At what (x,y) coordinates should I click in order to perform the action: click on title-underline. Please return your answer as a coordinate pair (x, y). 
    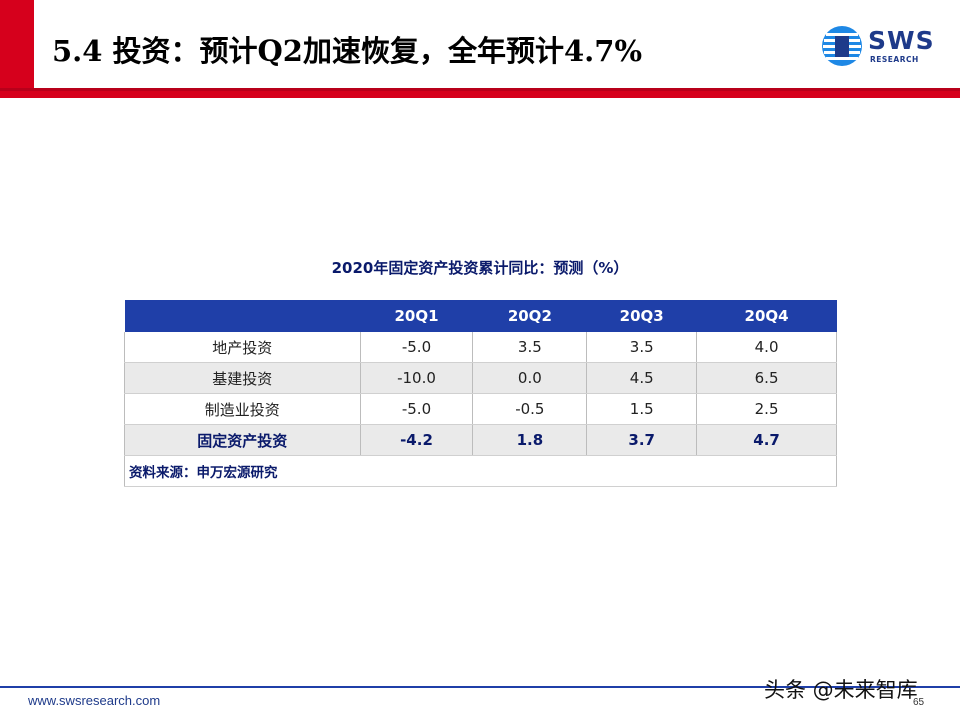
    Looking at the image, I should click on (480, 93).